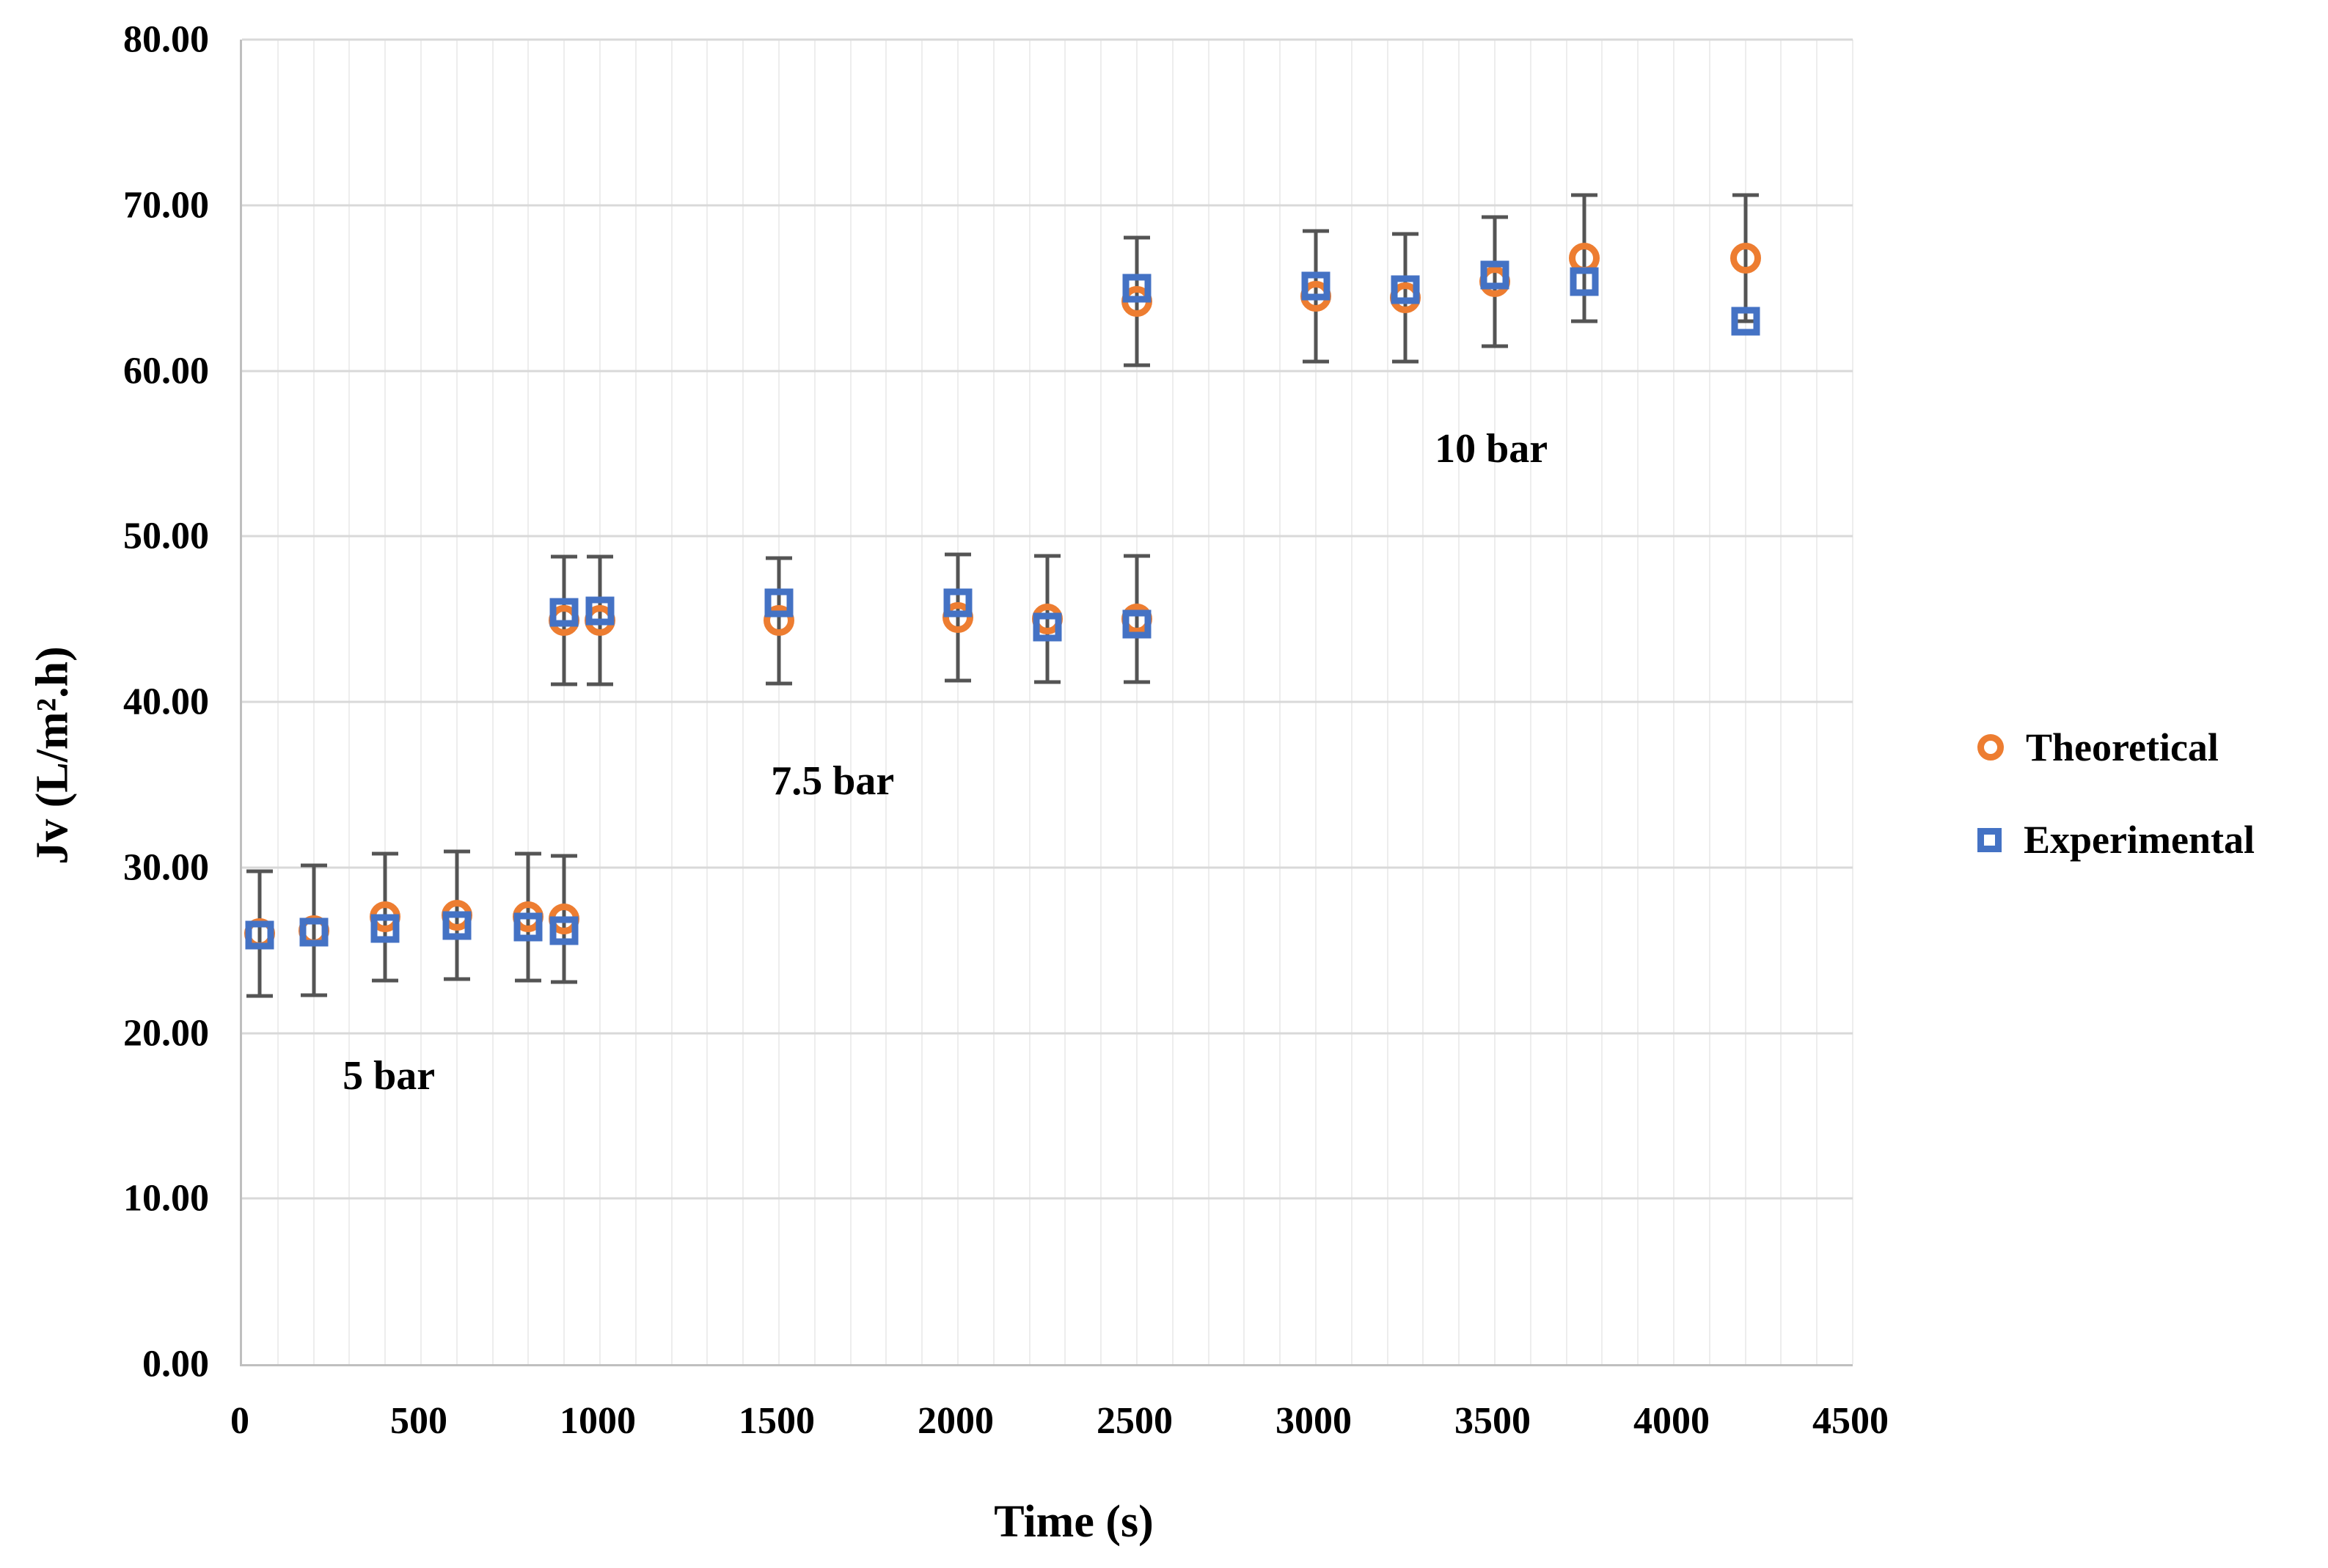 The width and height of the screenshot is (2328, 1568). Describe the element at coordinates (956, 1421) in the screenshot. I see `x-tick-label: 2000` at that location.